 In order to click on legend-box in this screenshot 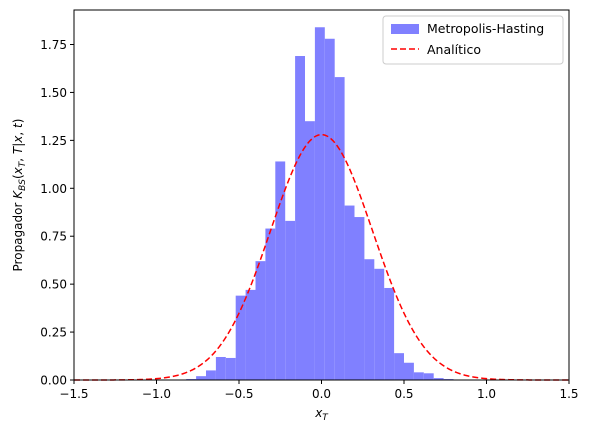, I will do `click(473, 40)`.